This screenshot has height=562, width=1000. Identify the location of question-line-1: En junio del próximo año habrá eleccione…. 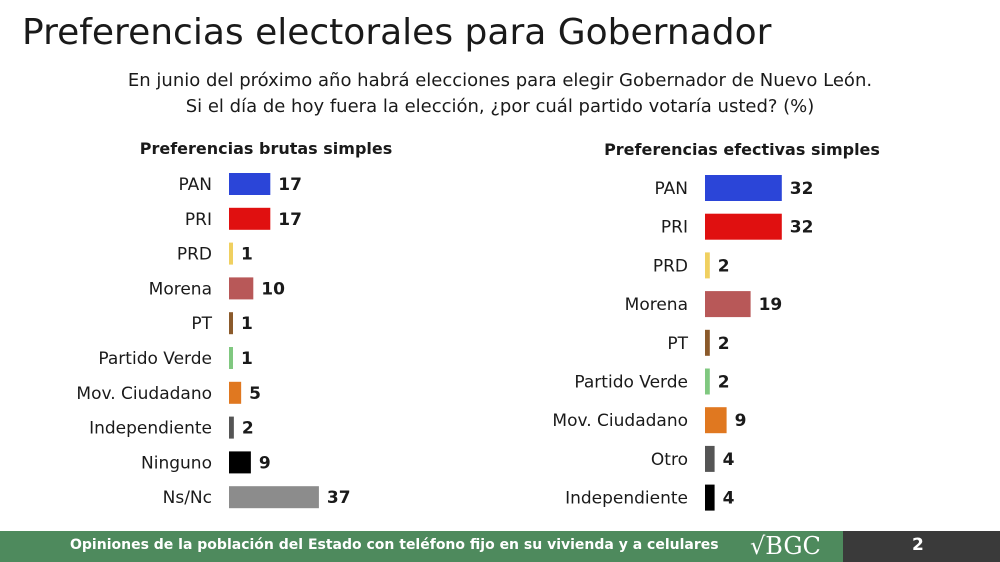
(500, 80).